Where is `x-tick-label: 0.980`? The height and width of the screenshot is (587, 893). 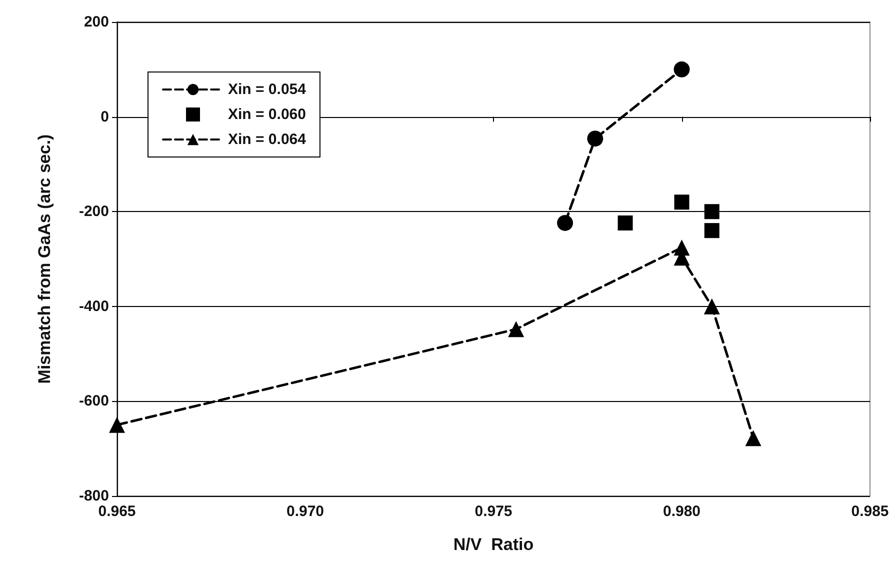 x-tick-label: 0.980 is located at coordinates (681, 511).